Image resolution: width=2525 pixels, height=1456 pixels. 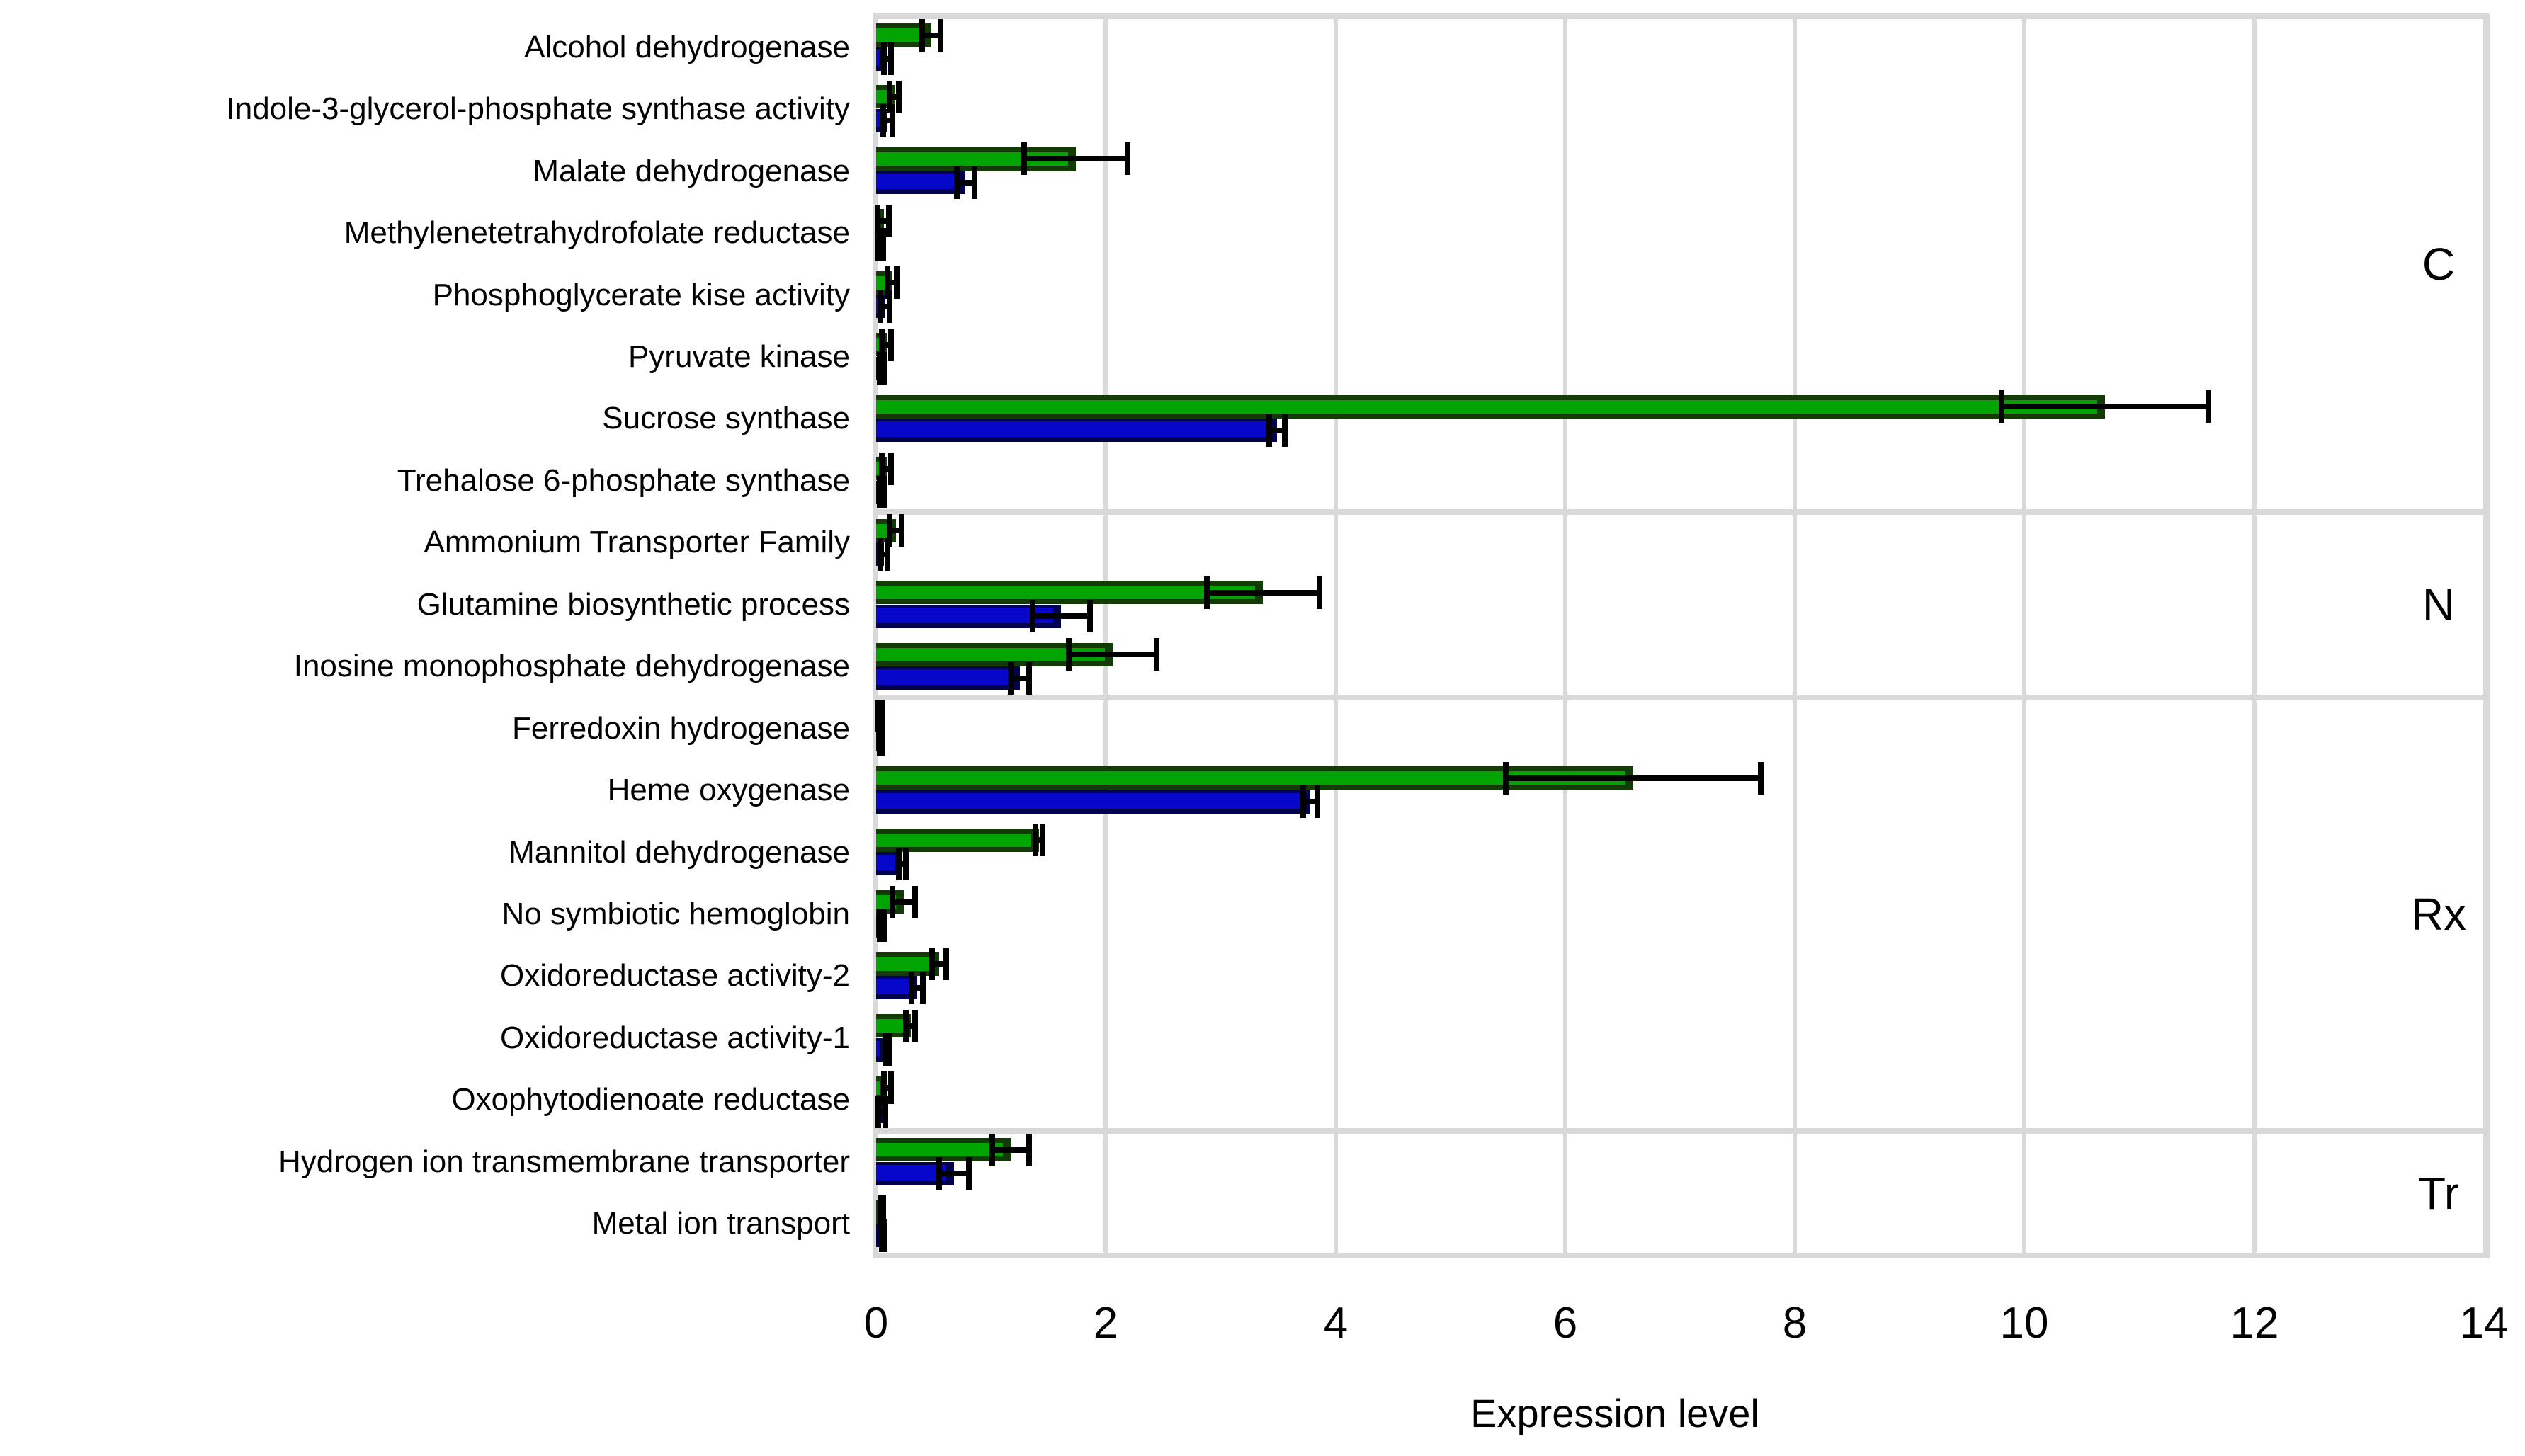 What do you see at coordinates (2438, 1193) in the screenshot?
I see `group-label-tr: Tr` at bounding box center [2438, 1193].